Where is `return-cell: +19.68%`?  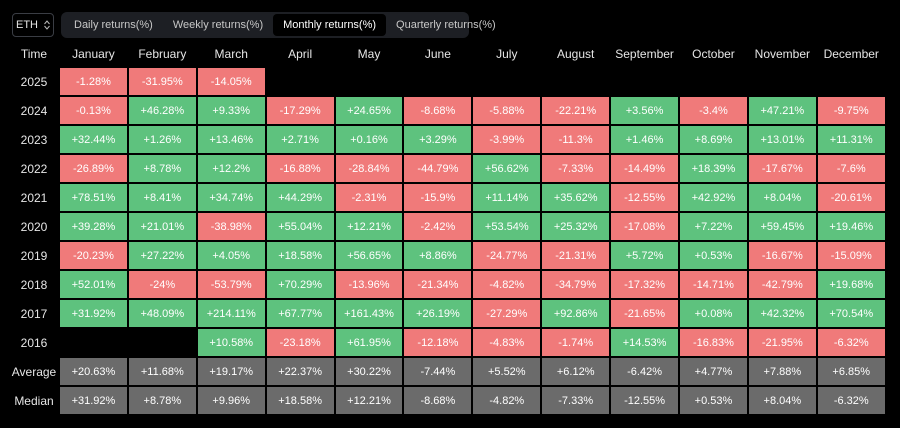 return-cell: +19.68% is located at coordinates (851, 284).